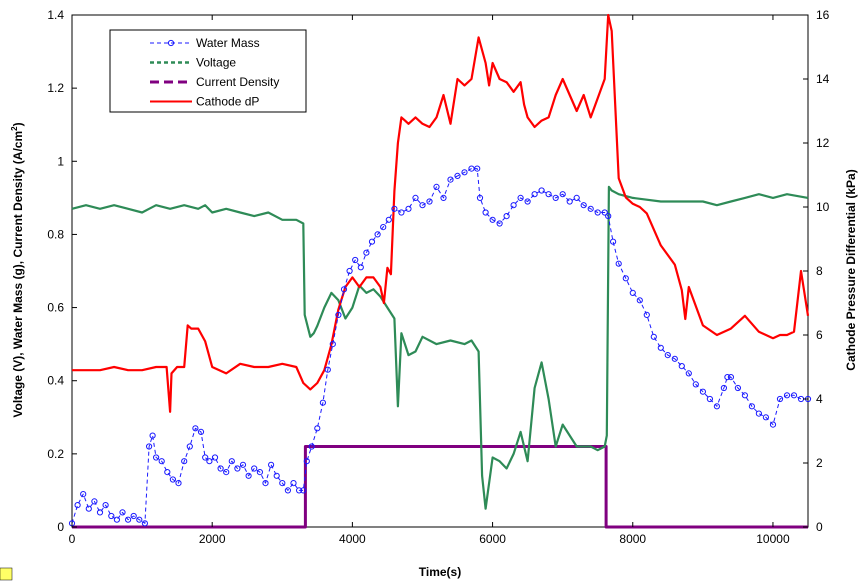 This screenshot has width=861, height=582. I want to click on left-y-axis-title-sup: 2, so click(14, 128).